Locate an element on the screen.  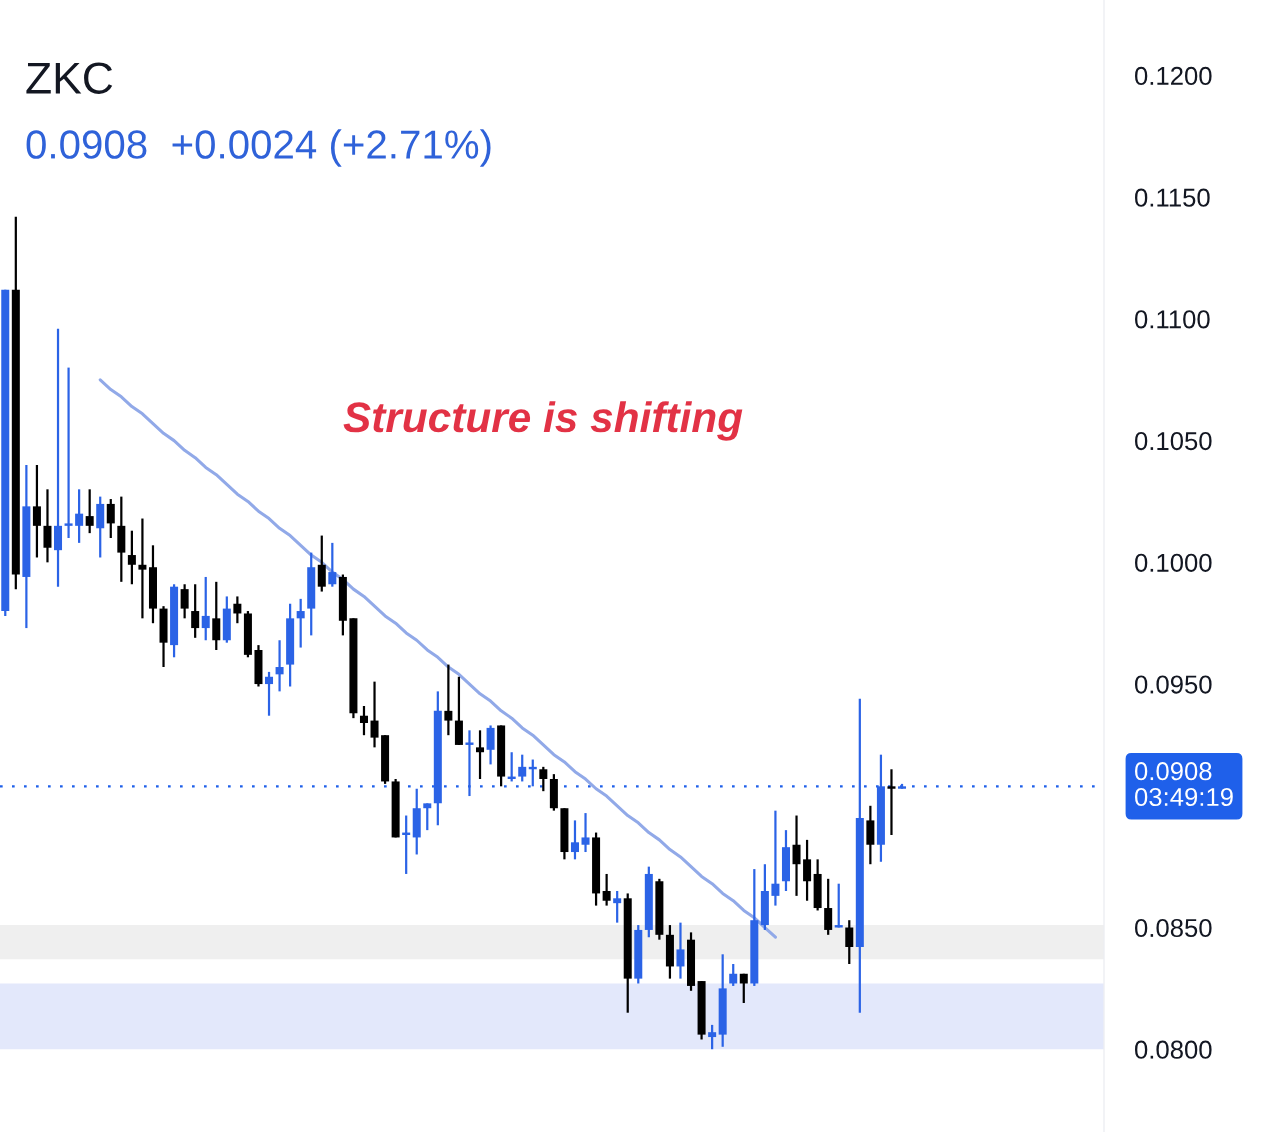
y-tick-label: 0.0950 is located at coordinates (1173, 684).